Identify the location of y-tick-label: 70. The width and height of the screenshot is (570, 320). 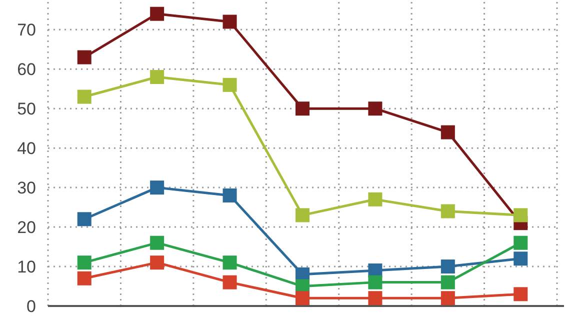
(26, 30).